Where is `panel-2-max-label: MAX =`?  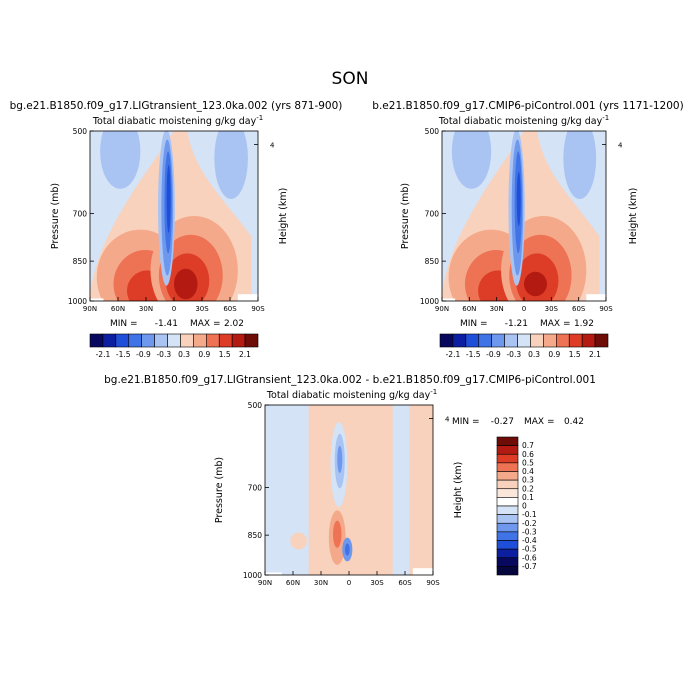 panel-2-max-label: MAX = is located at coordinates (555, 324).